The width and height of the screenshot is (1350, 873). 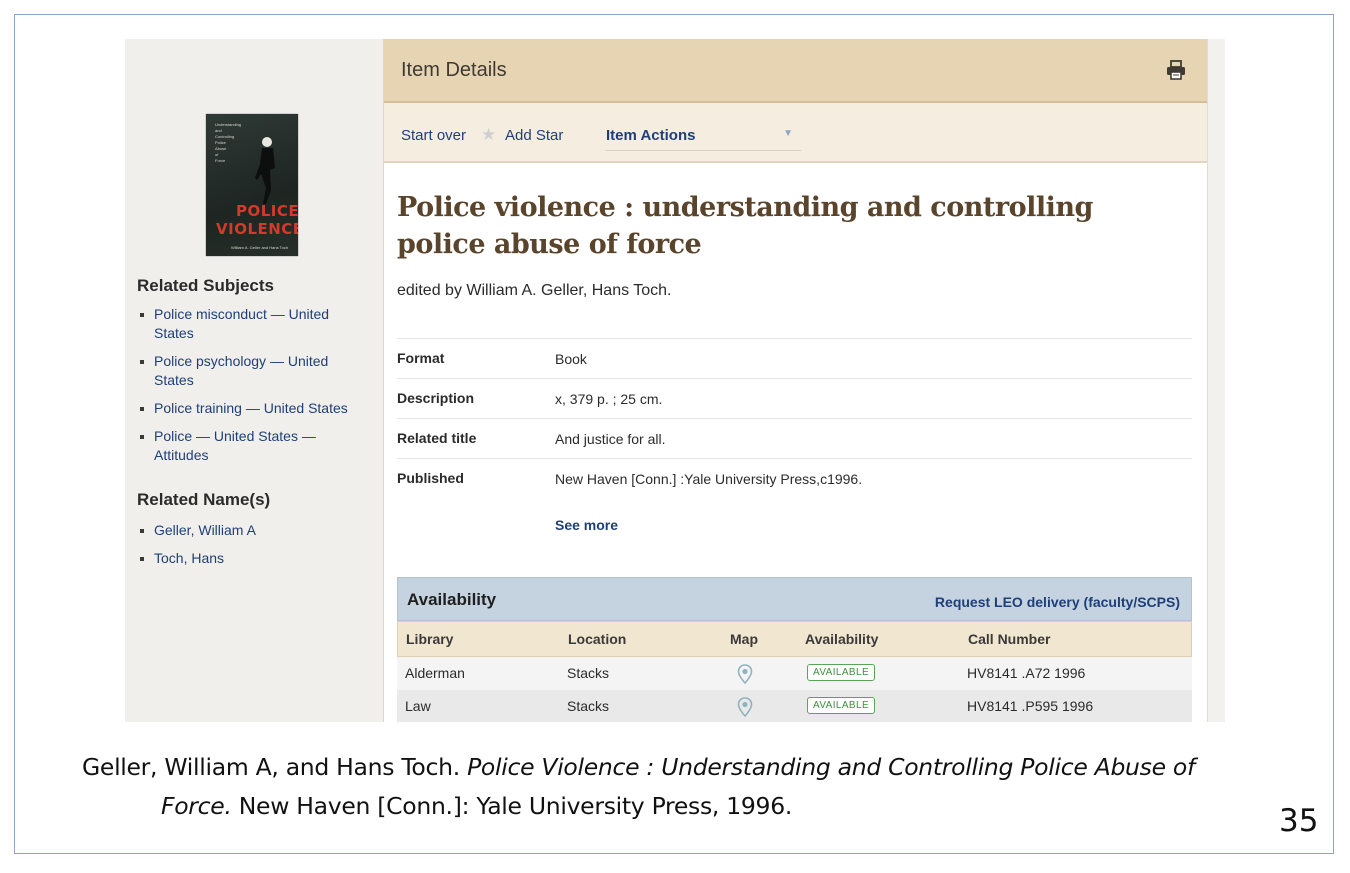 What do you see at coordinates (794, 706) in the screenshot?
I see `table-row: Law Stacks AVAILABLE HV8141 .P595 1996` at bounding box center [794, 706].